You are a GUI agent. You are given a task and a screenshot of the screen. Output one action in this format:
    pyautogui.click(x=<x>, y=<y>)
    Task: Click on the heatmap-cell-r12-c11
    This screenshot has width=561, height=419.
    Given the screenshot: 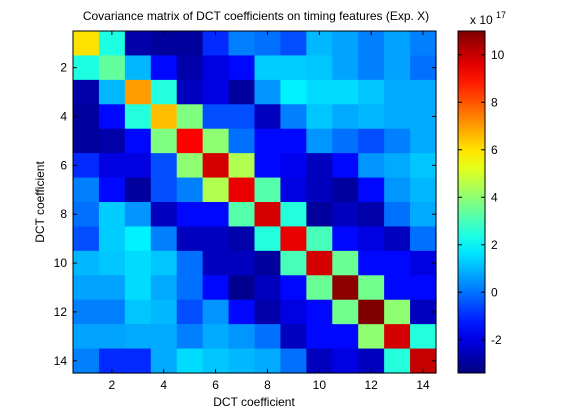 What is the action you would take?
    pyautogui.click(x=345, y=312)
    